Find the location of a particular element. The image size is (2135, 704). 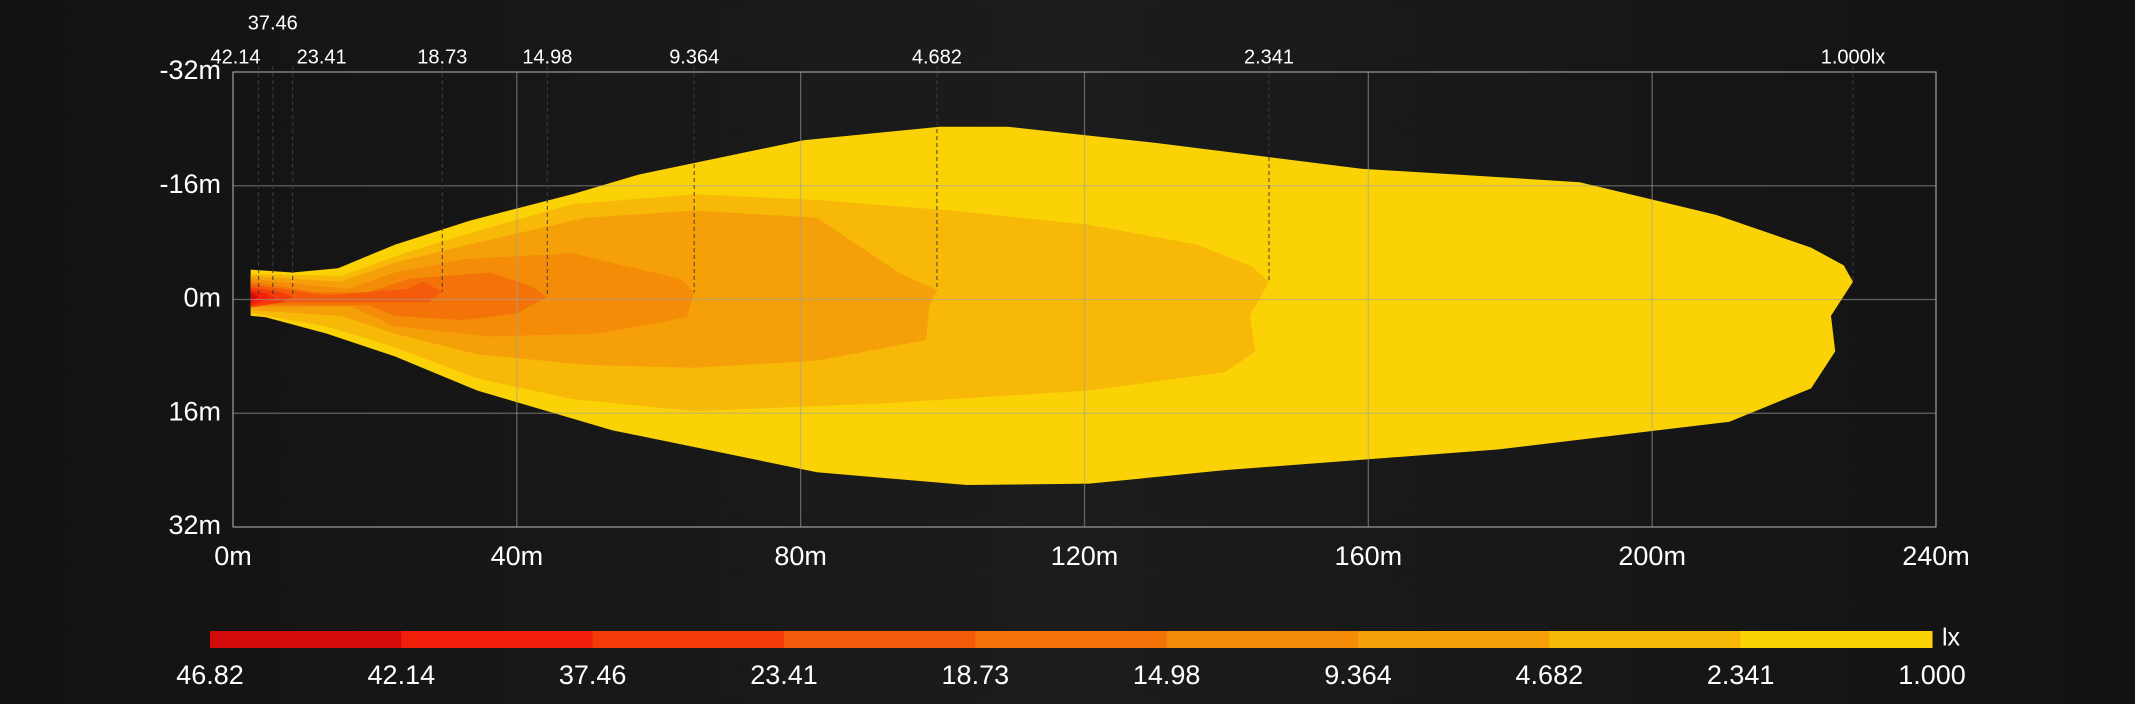

contour-label: 18.73 is located at coordinates (442, 57).